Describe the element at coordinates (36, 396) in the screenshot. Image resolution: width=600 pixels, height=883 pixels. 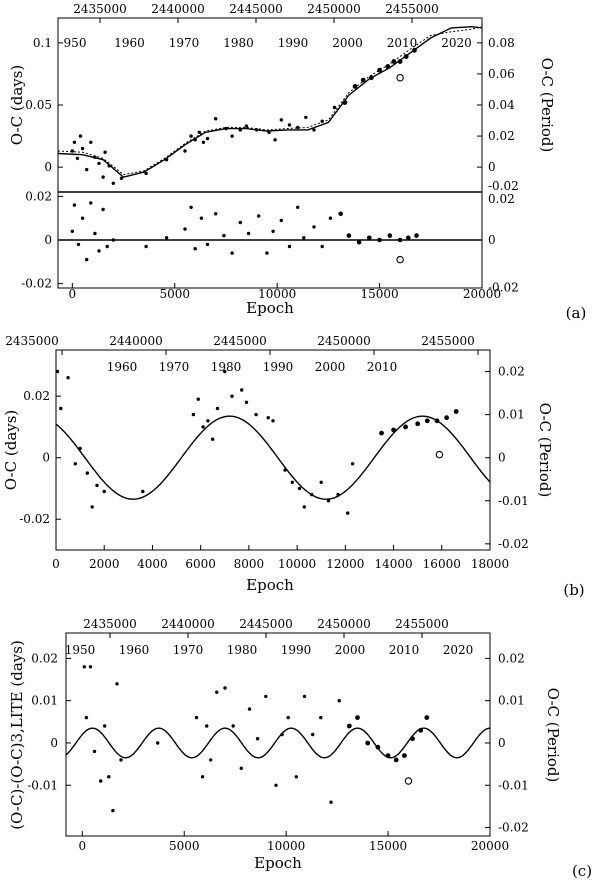
I see `y-tick-label: 0.02` at that location.